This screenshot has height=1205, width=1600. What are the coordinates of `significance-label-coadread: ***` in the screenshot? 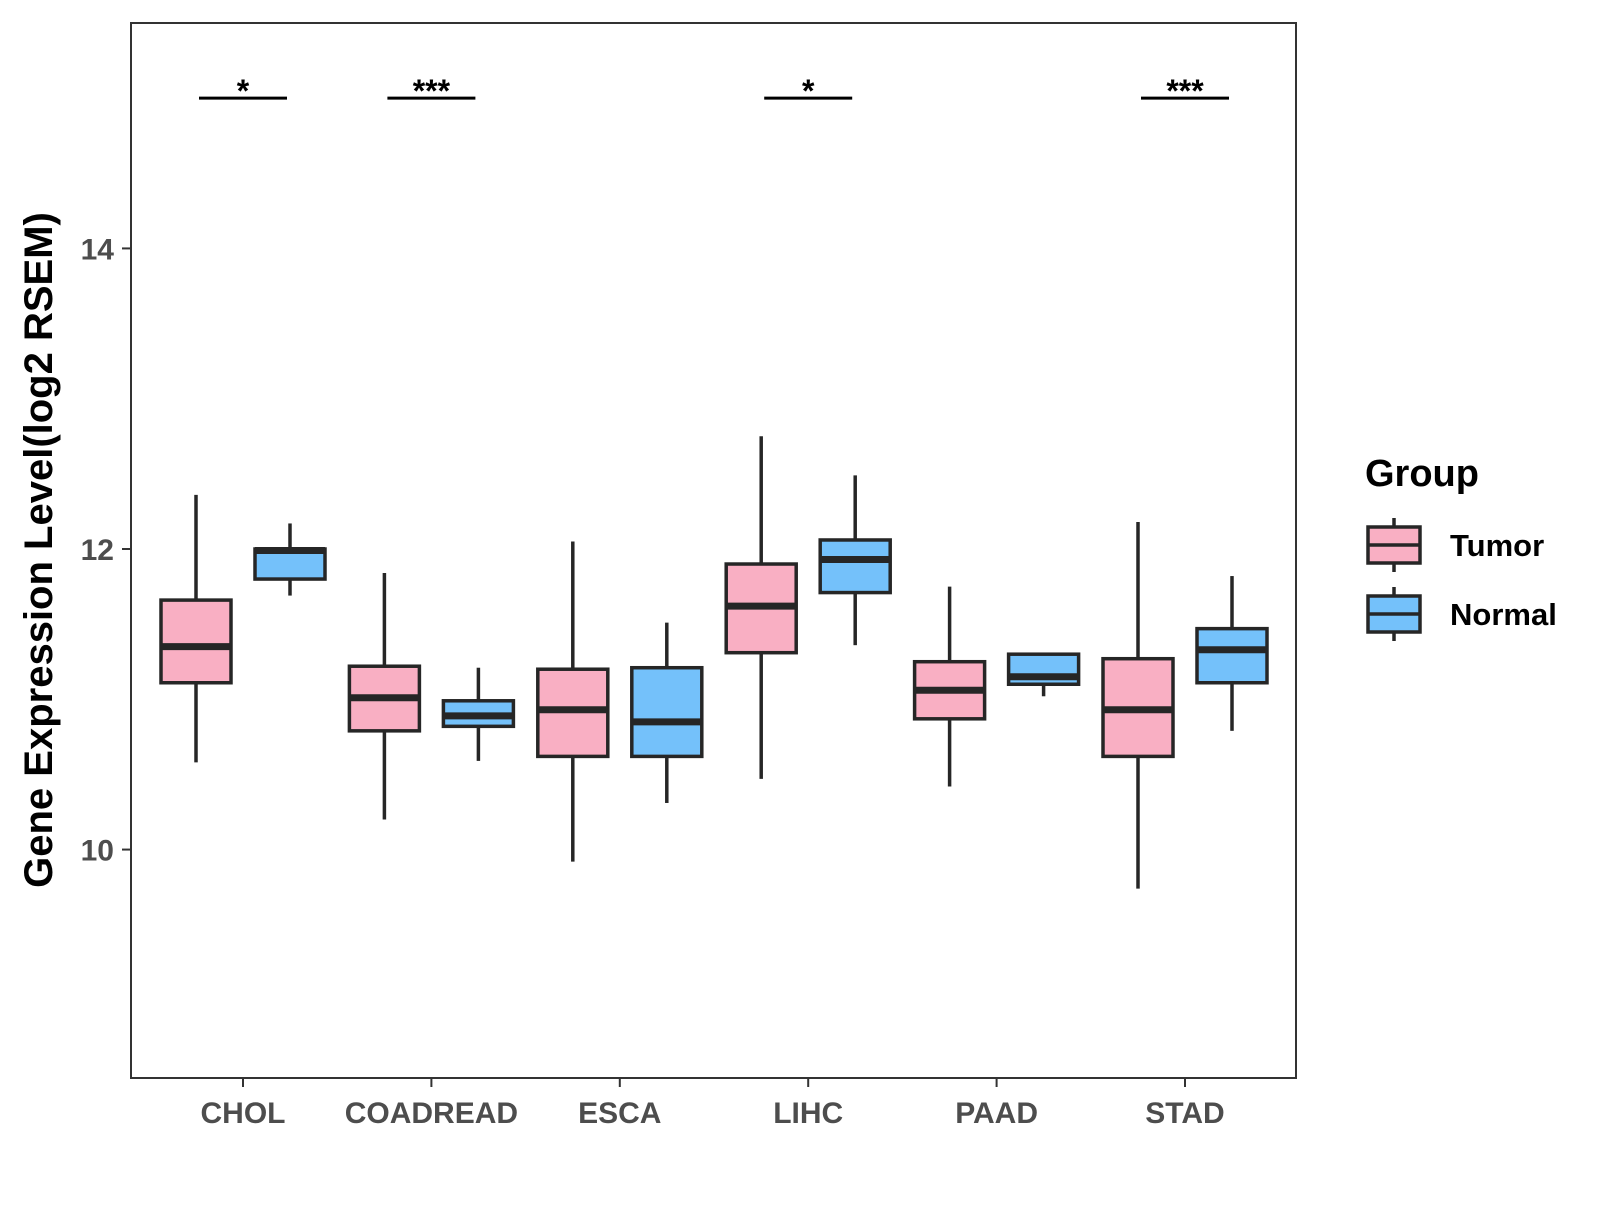 It's located at (432, 91).